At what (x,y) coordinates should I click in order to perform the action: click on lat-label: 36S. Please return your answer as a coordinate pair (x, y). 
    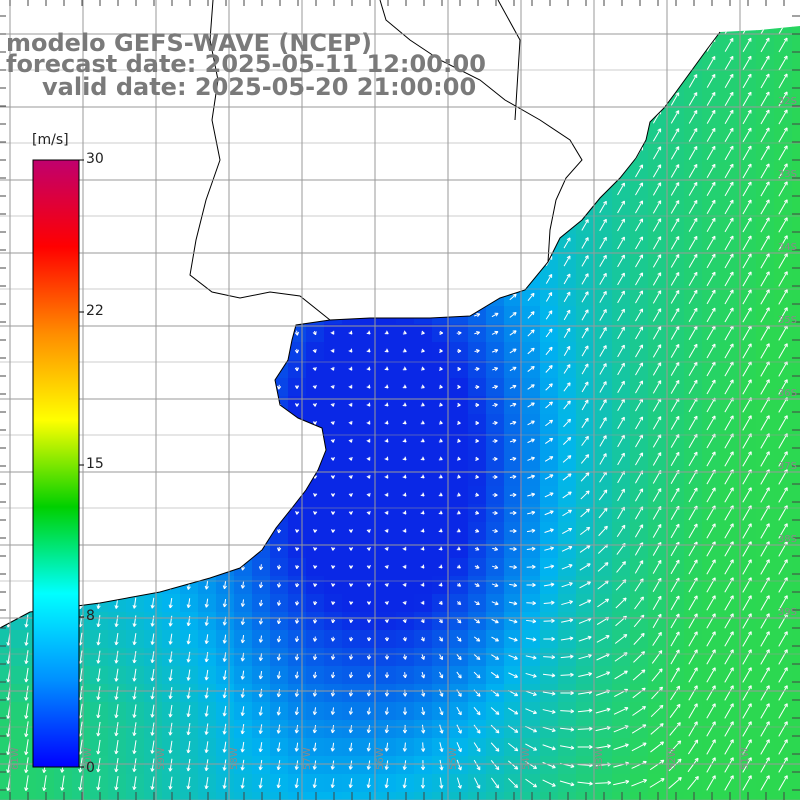
    Looking at the image, I should click on (787, 393).